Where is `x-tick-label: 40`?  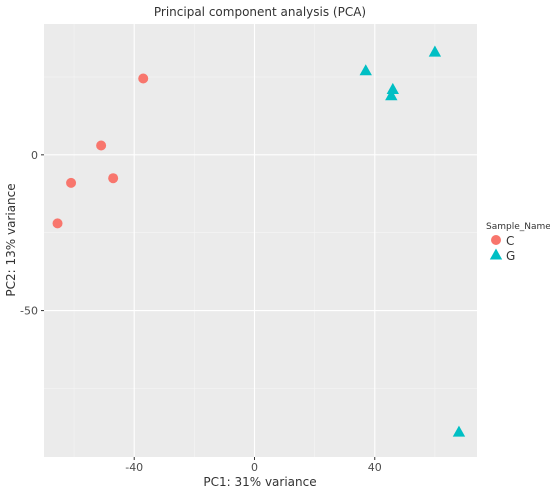 x-tick-label: 40 is located at coordinates (375, 467).